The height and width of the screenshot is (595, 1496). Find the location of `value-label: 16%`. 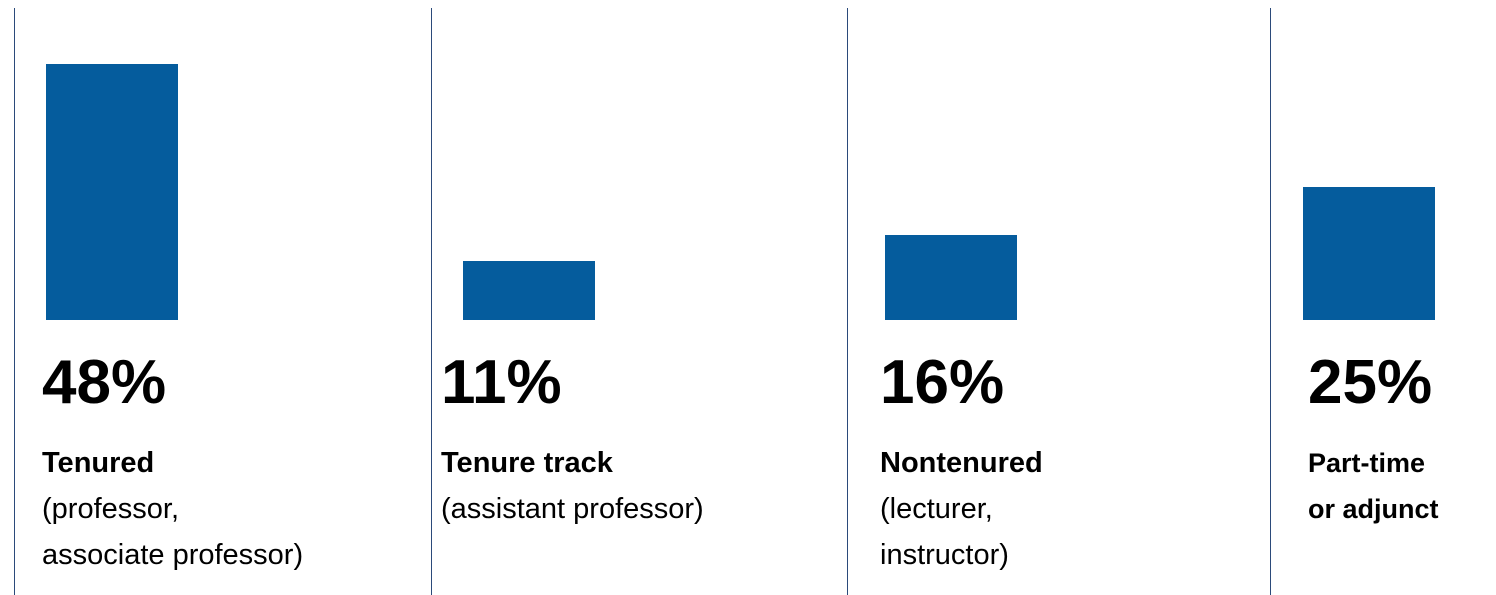

value-label: 16% is located at coordinates (942, 382).